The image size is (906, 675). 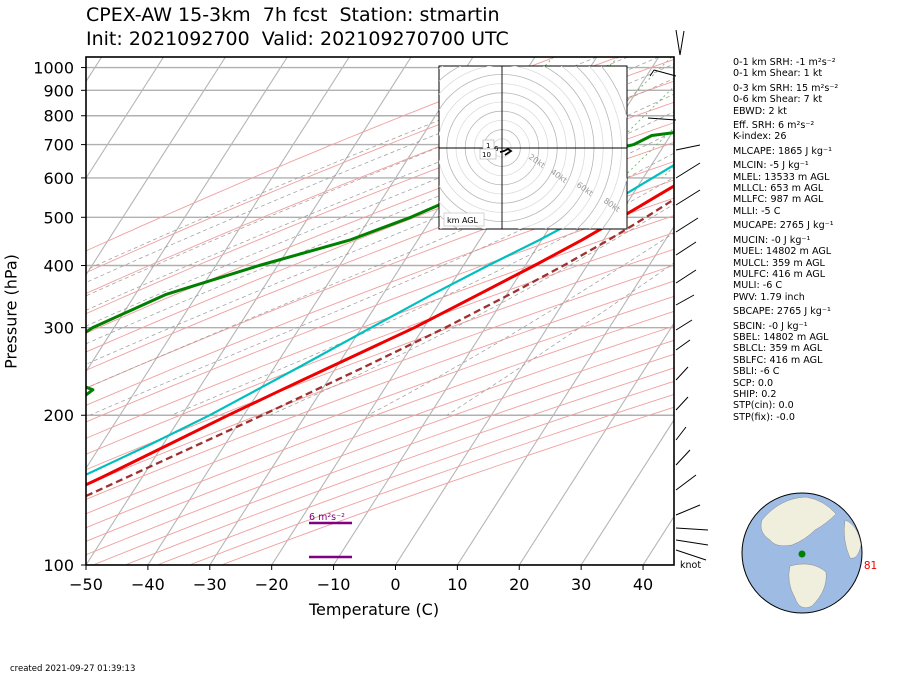 What do you see at coordinates (86, 584) in the screenshot?
I see `x-tick-label: −50` at bounding box center [86, 584].